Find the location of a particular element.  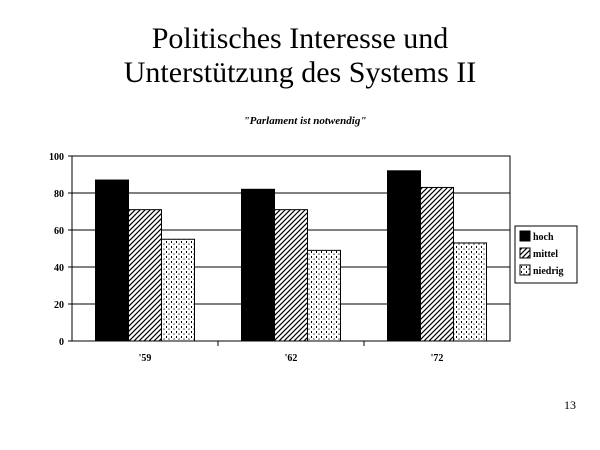

legend-label-hoch: hoch is located at coordinates (543, 237).